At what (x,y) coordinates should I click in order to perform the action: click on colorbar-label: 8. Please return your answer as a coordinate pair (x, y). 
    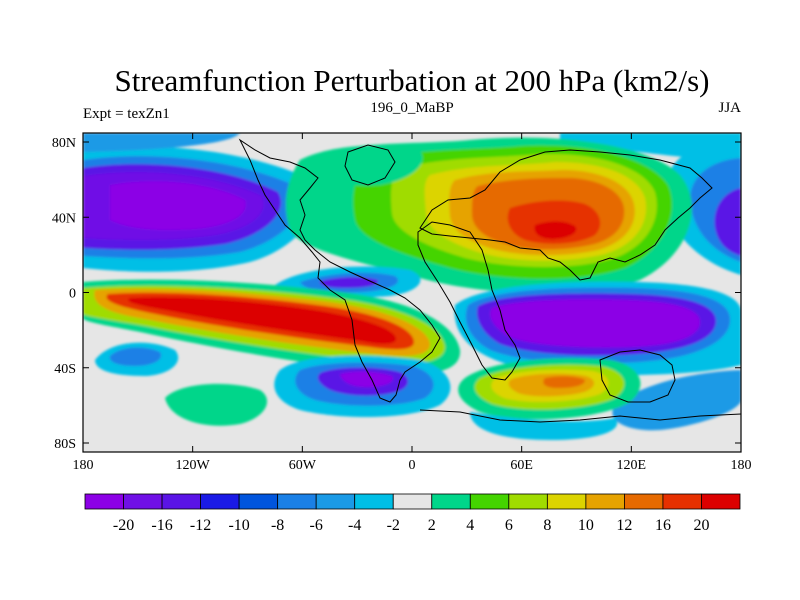
    Looking at the image, I should click on (547, 525).